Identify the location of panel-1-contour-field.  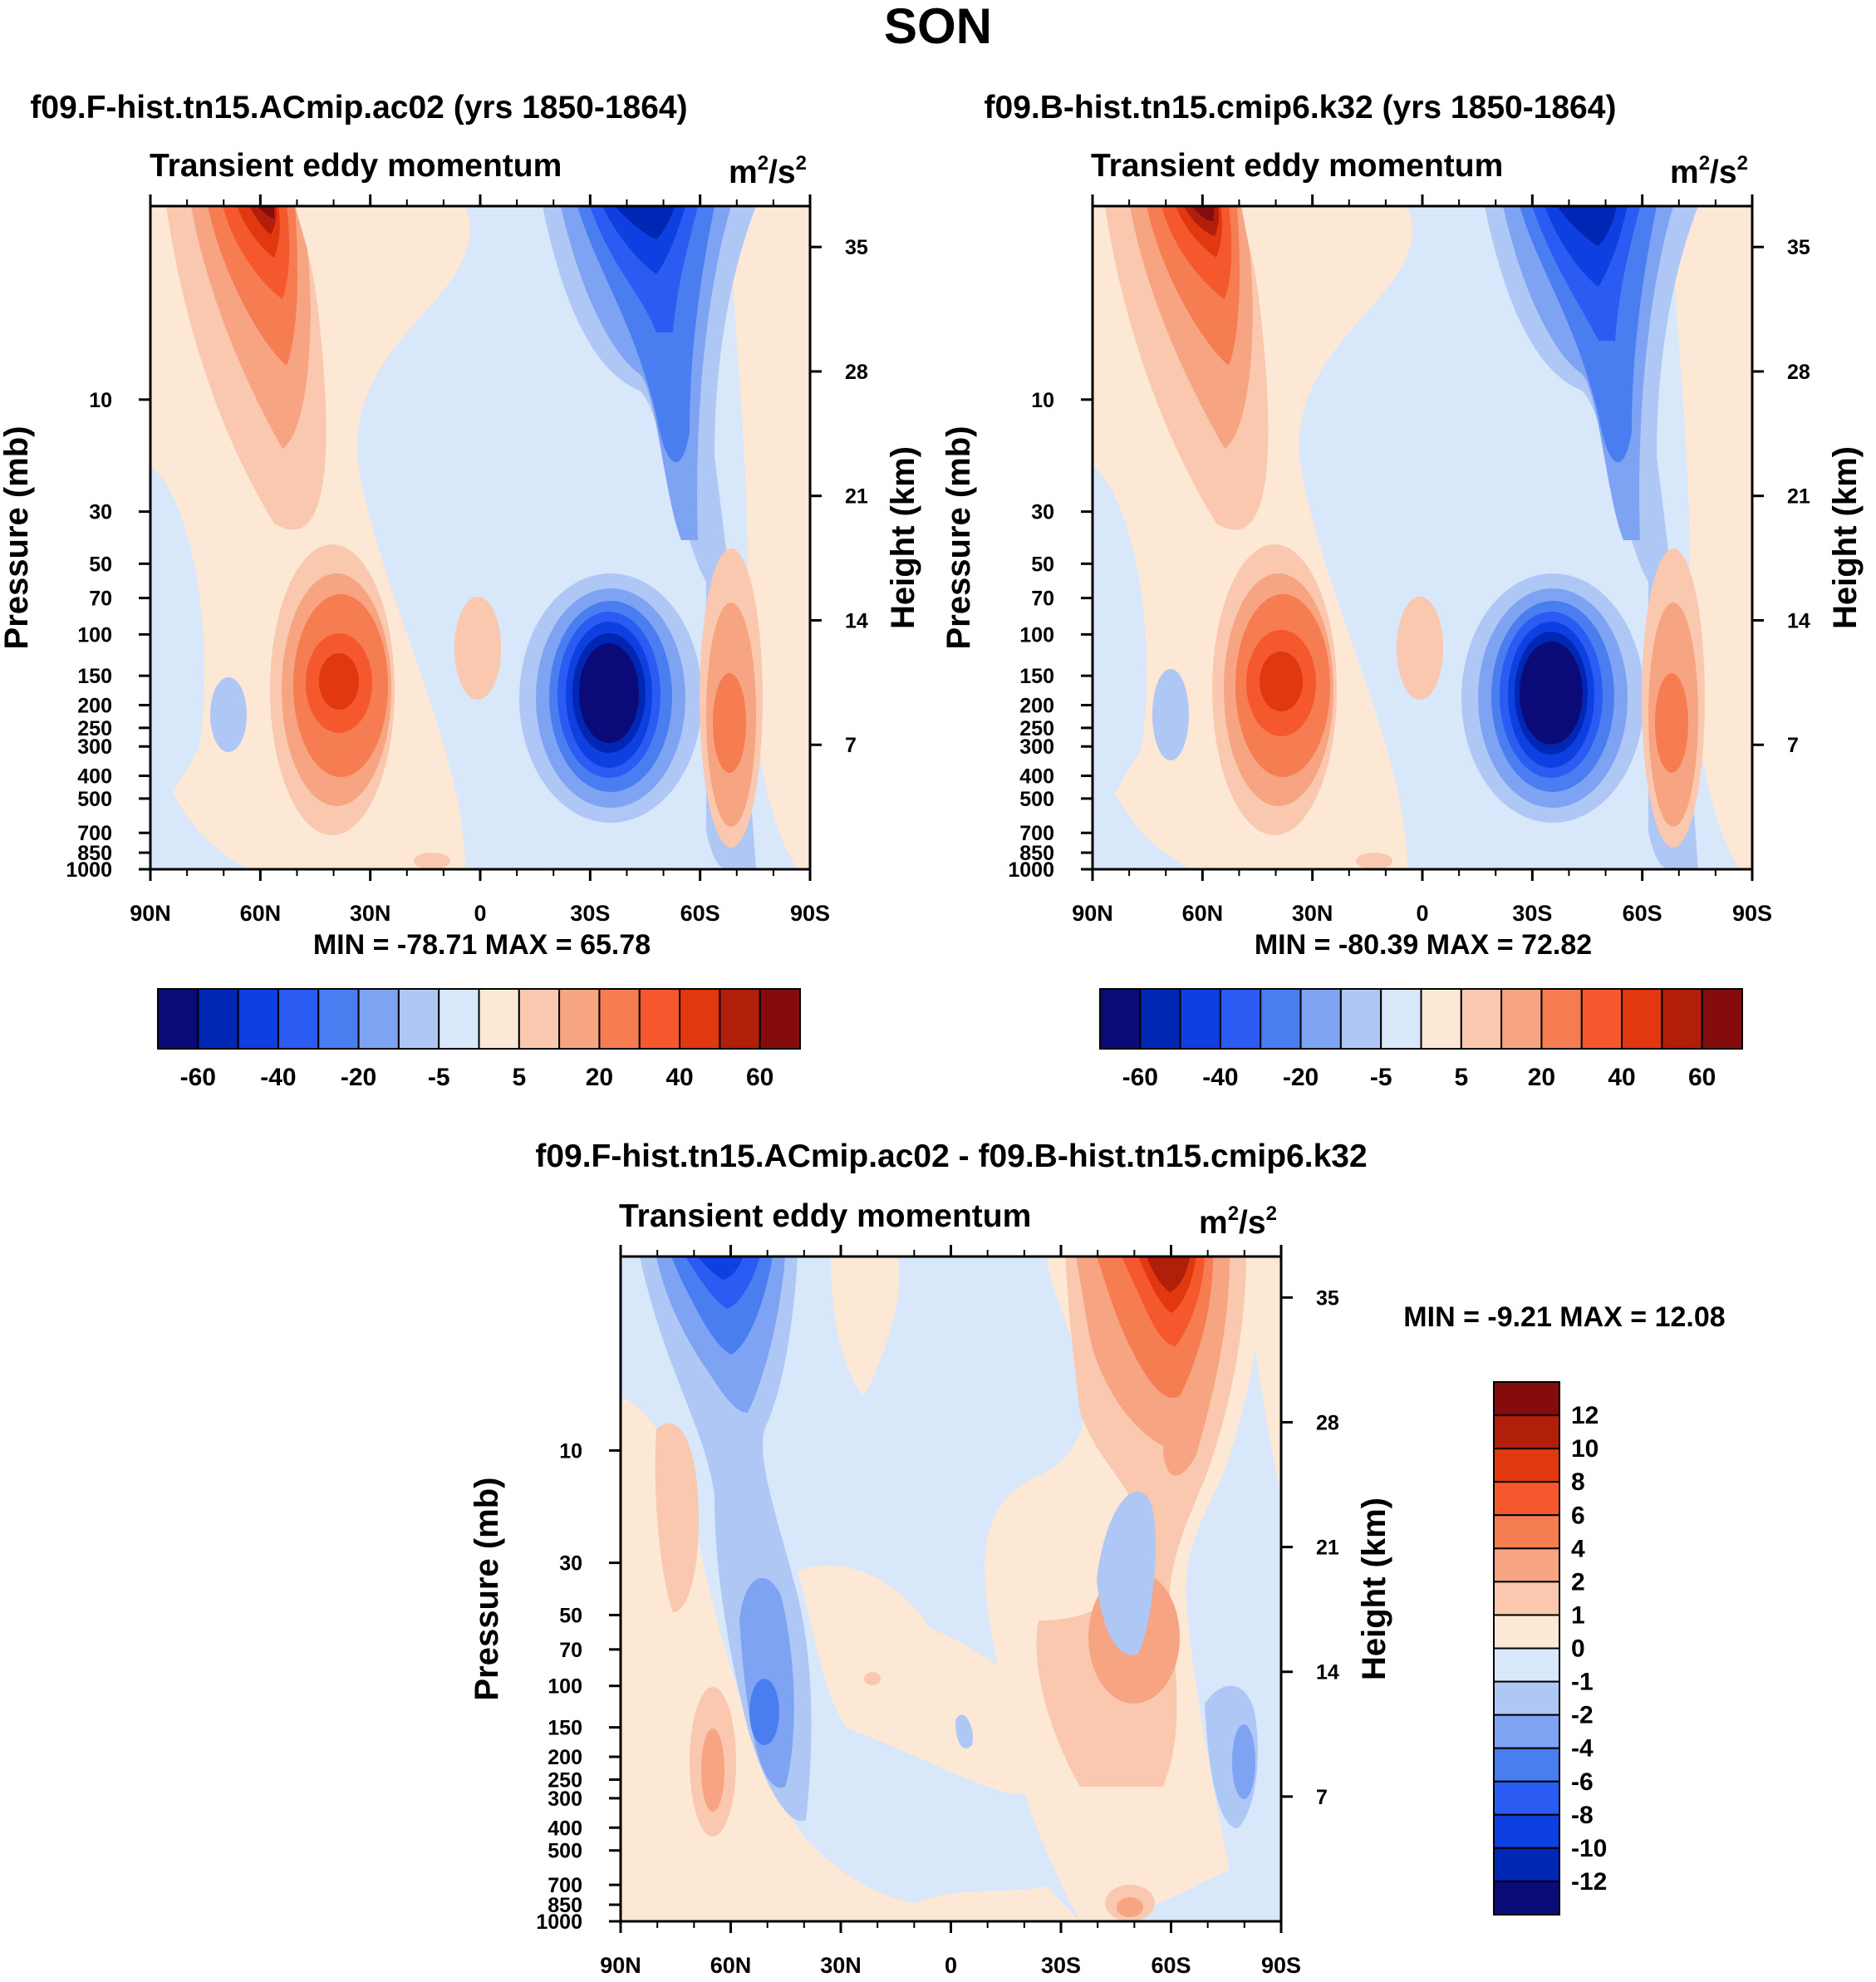
(480, 537).